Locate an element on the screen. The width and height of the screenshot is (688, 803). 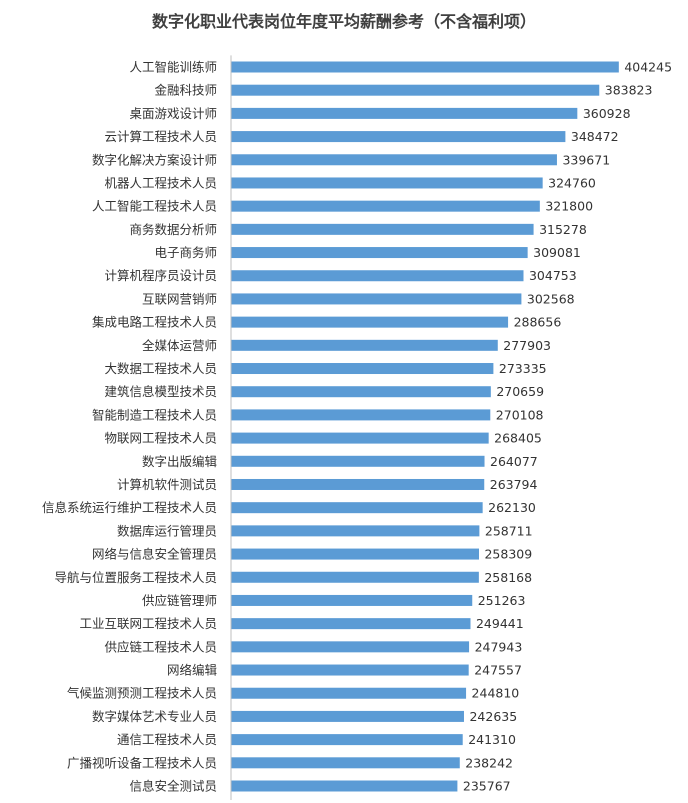
category-label-28: 数字媒体艺术专业人员 is located at coordinates (154, 716).